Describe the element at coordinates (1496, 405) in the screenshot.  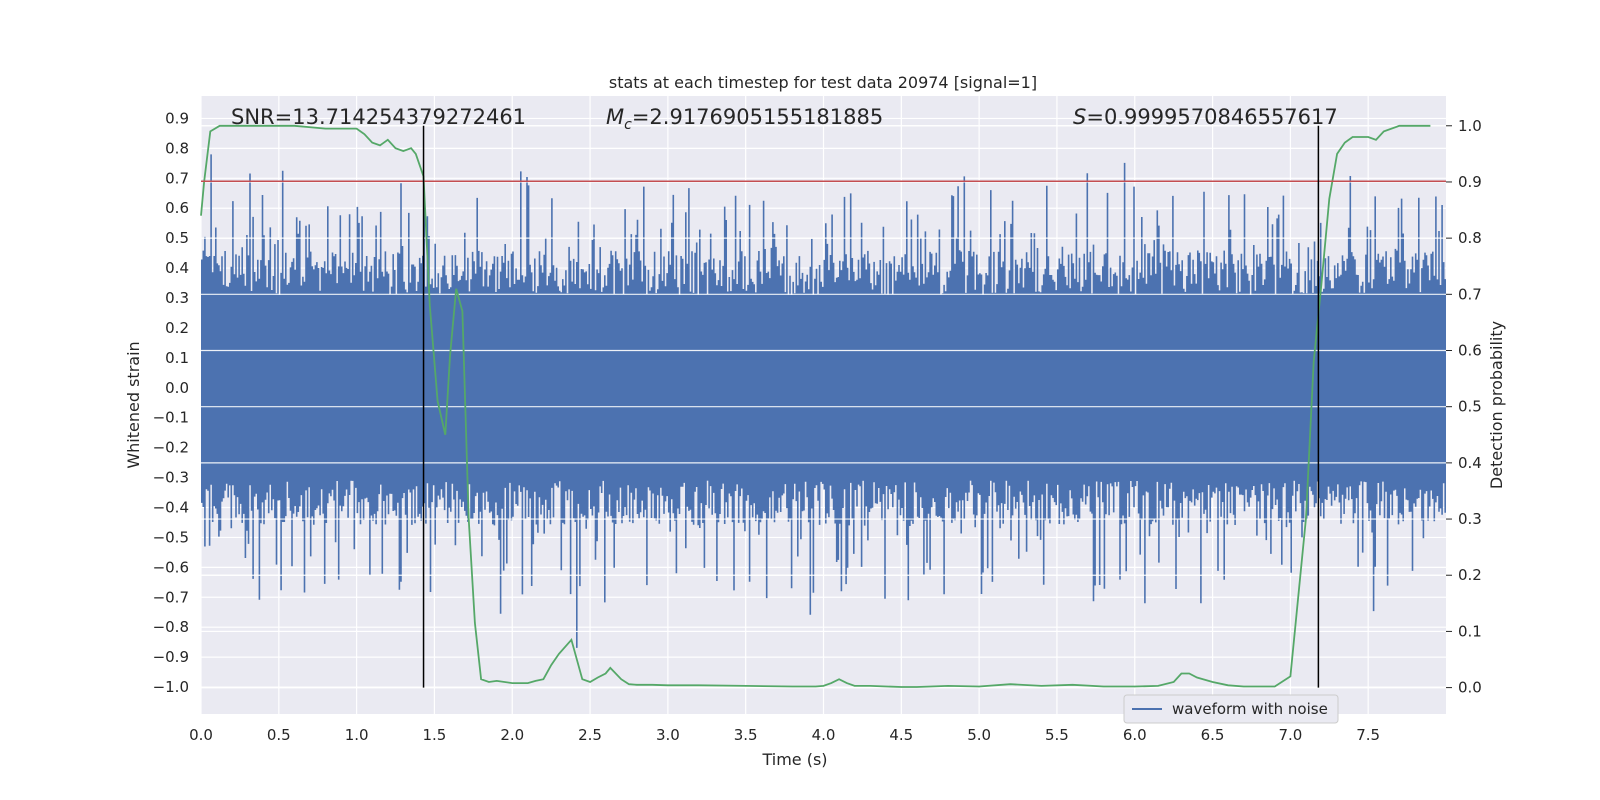
I see `y2-axis-label: Detection probability` at that location.